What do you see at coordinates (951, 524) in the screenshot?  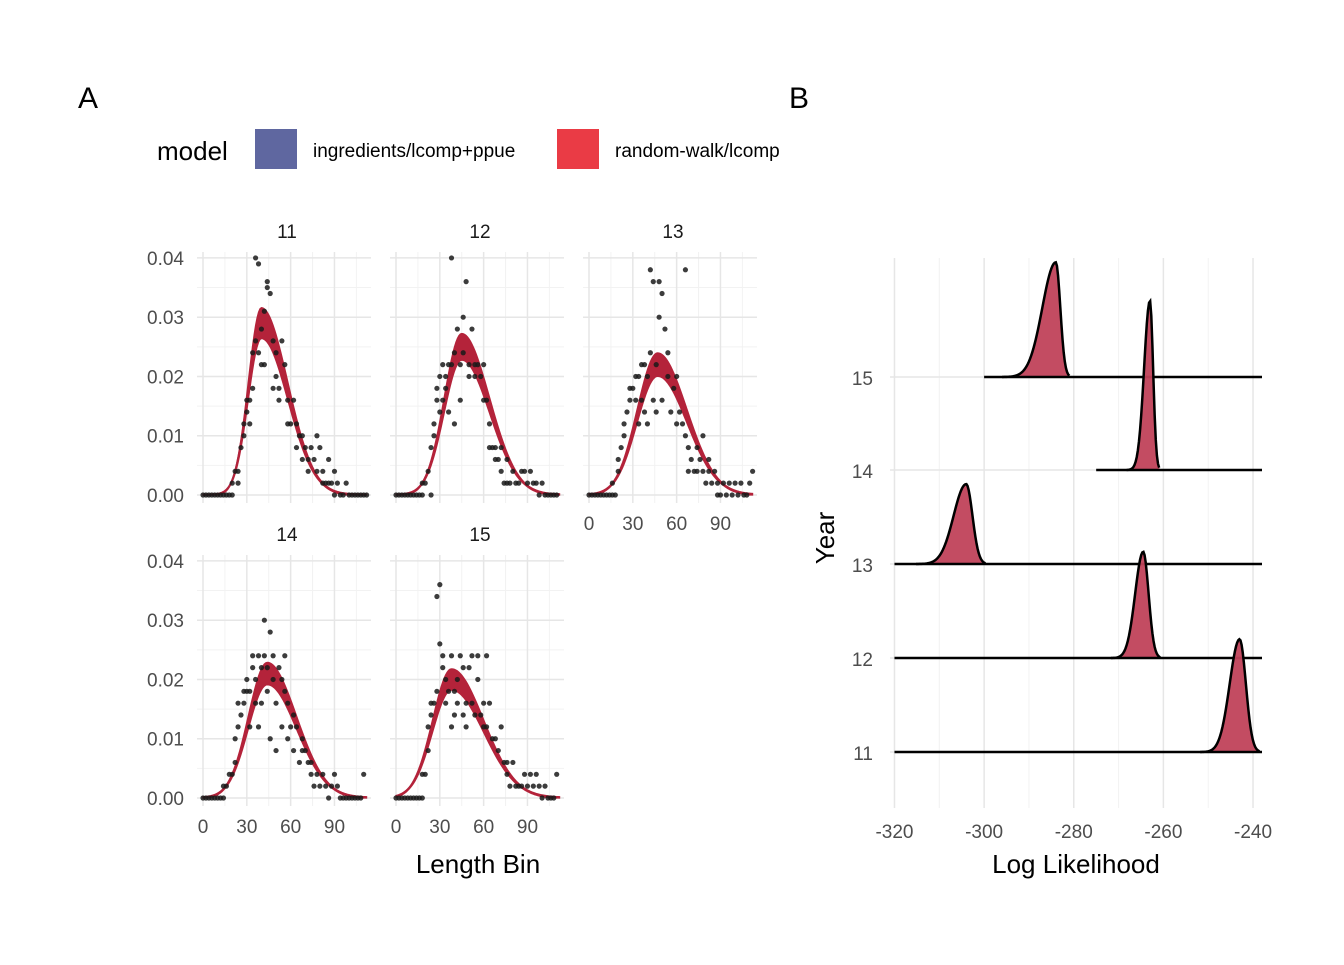 I see `ridge-density-area` at bounding box center [951, 524].